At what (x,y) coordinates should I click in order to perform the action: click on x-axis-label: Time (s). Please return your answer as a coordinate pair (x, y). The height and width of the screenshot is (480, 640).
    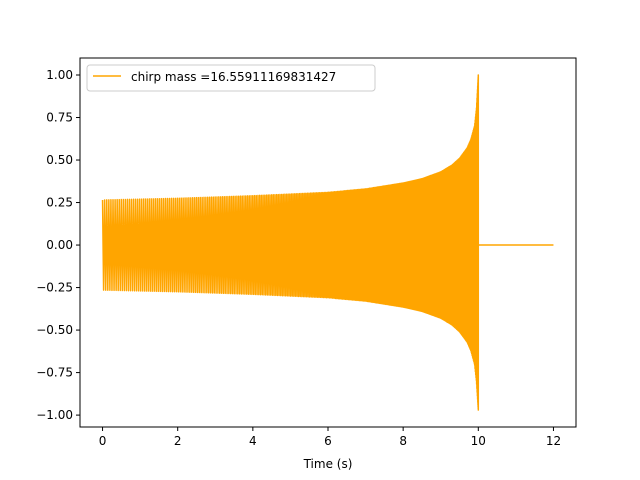
    Looking at the image, I should click on (328, 464).